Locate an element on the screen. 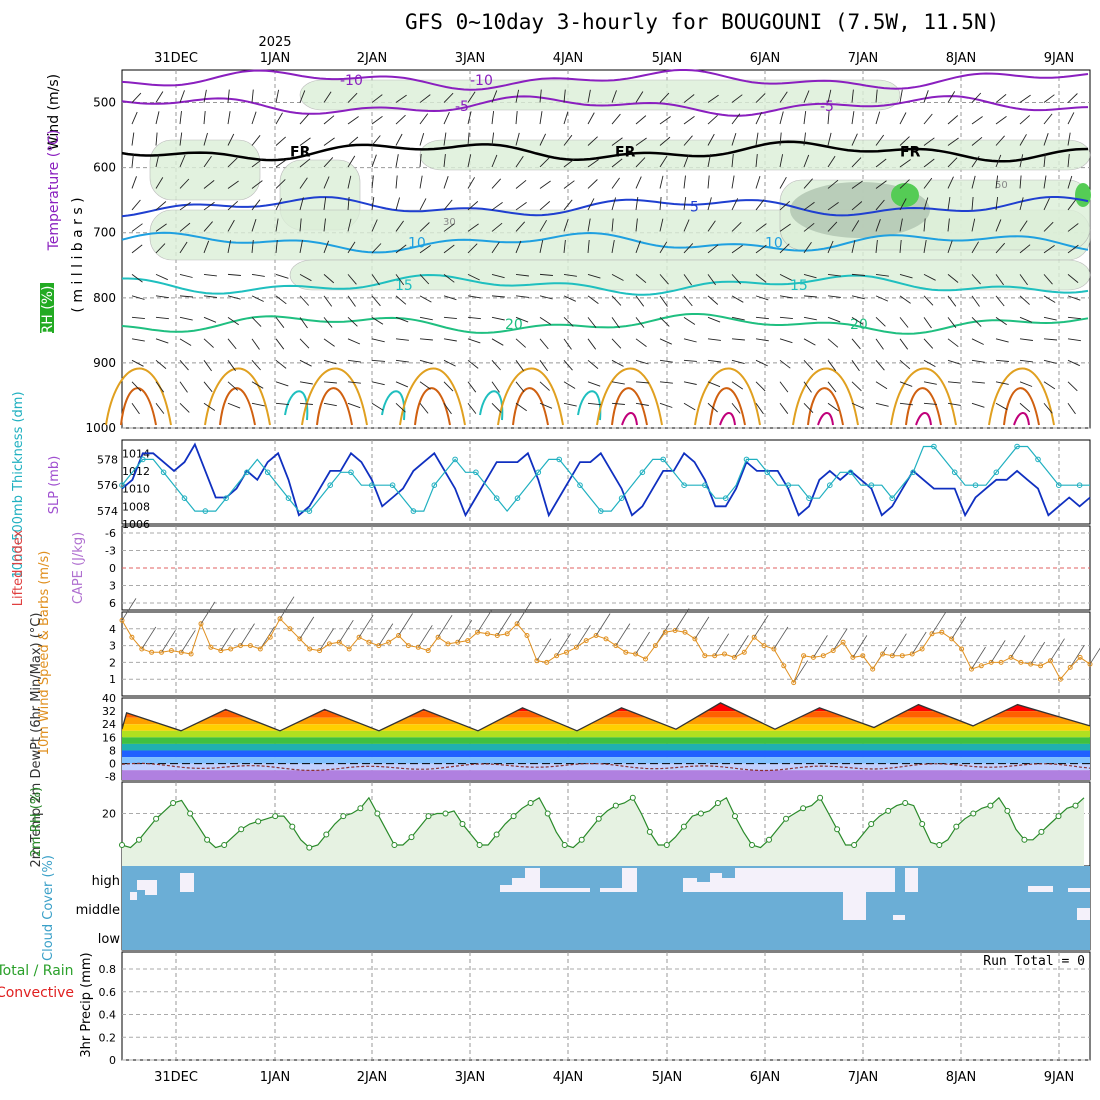 Image resolution: width=1100 pixels, height=1100 pixels. pressure-tick: 900 is located at coordinates (104, 363).